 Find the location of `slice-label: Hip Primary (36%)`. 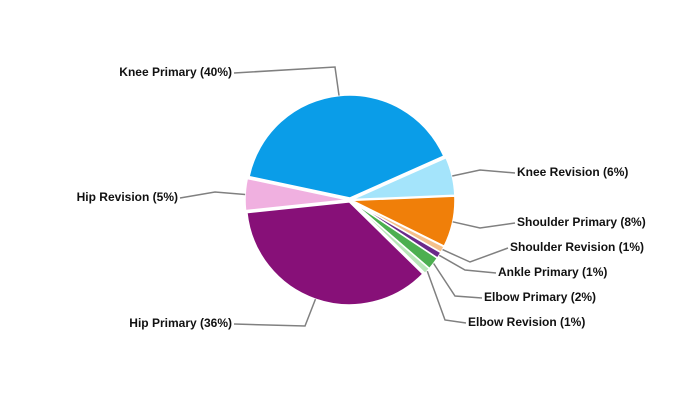

slice-label: Hip Primary (36%) is located at coordinates (180, 323).